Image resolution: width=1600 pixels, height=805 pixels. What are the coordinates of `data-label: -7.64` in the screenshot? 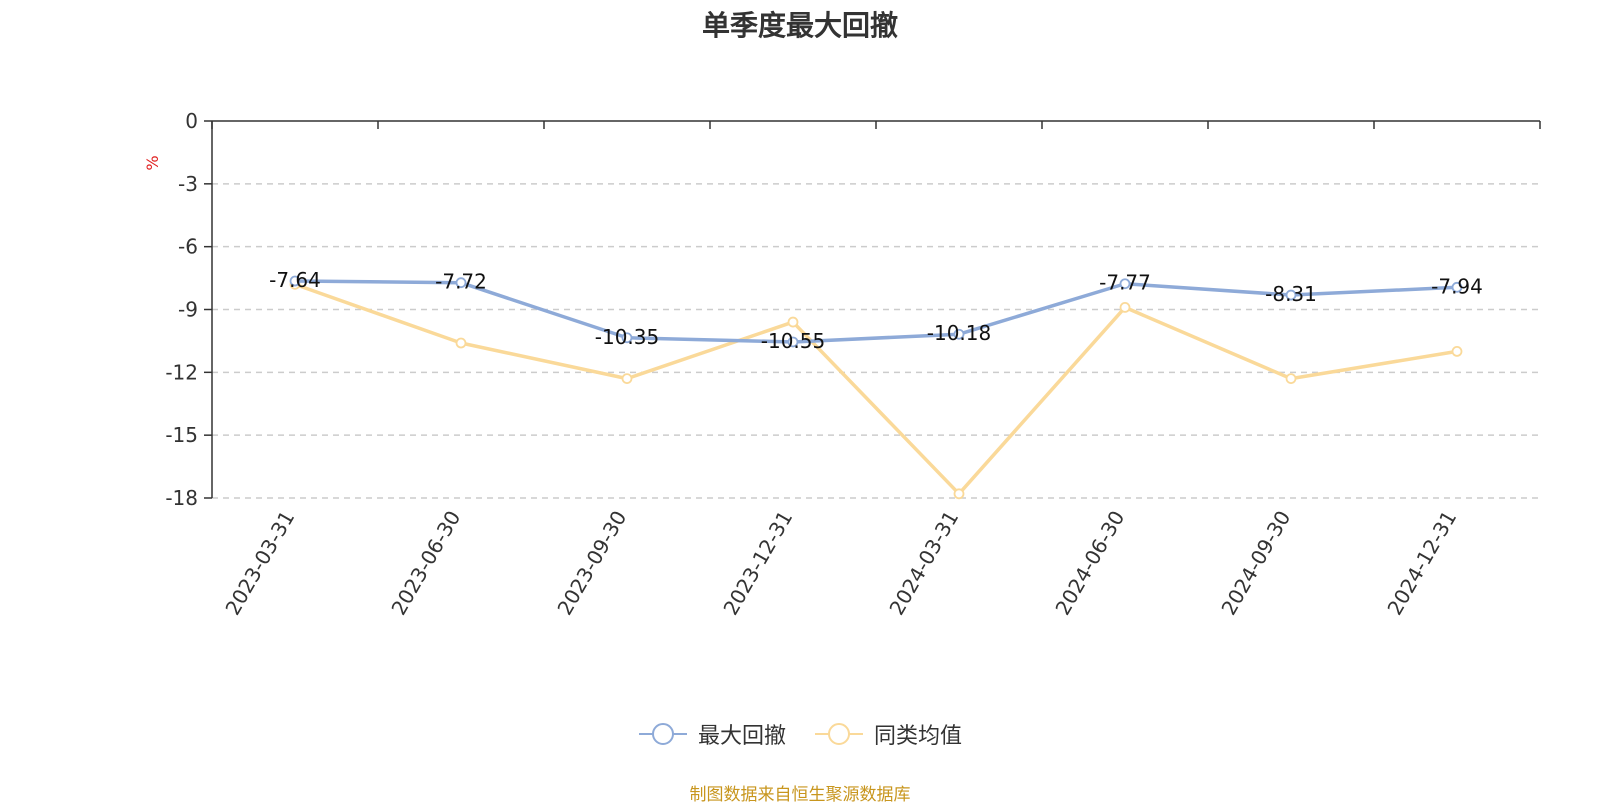 It's located at (295, 280).